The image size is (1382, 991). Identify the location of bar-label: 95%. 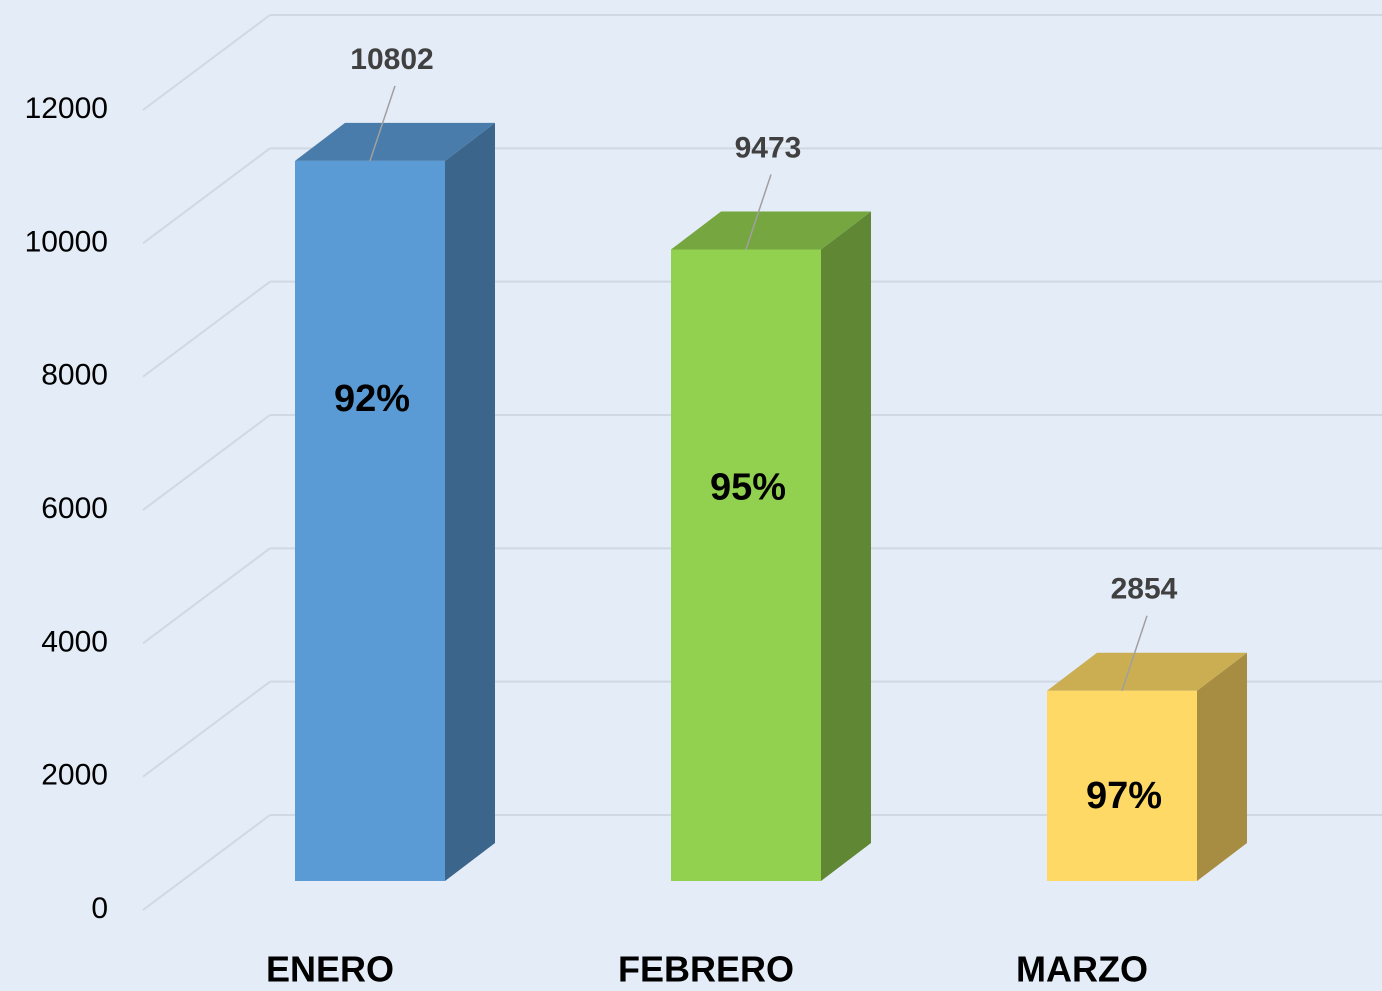
(748, 487).